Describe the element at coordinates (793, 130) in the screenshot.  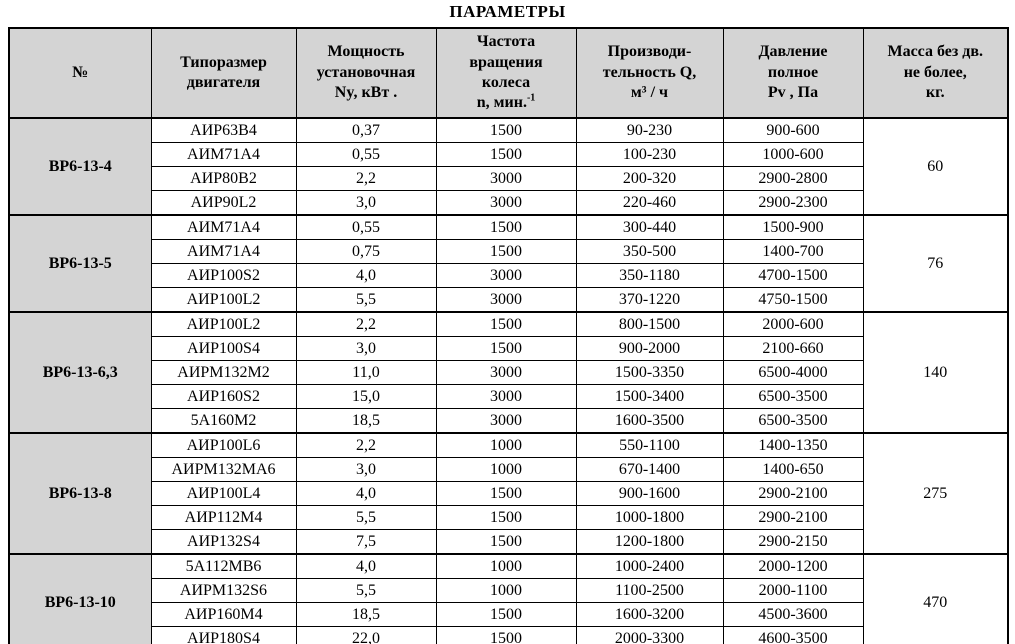
I see `cell-pressure: 900-600` at that location.